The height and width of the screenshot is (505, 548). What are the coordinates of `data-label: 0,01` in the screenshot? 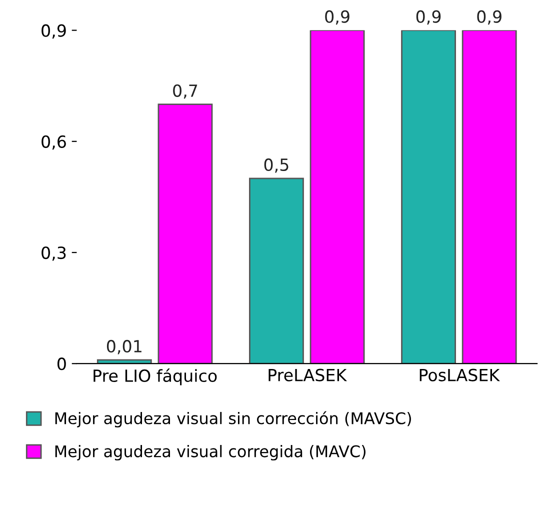 It's located at (124, 347).